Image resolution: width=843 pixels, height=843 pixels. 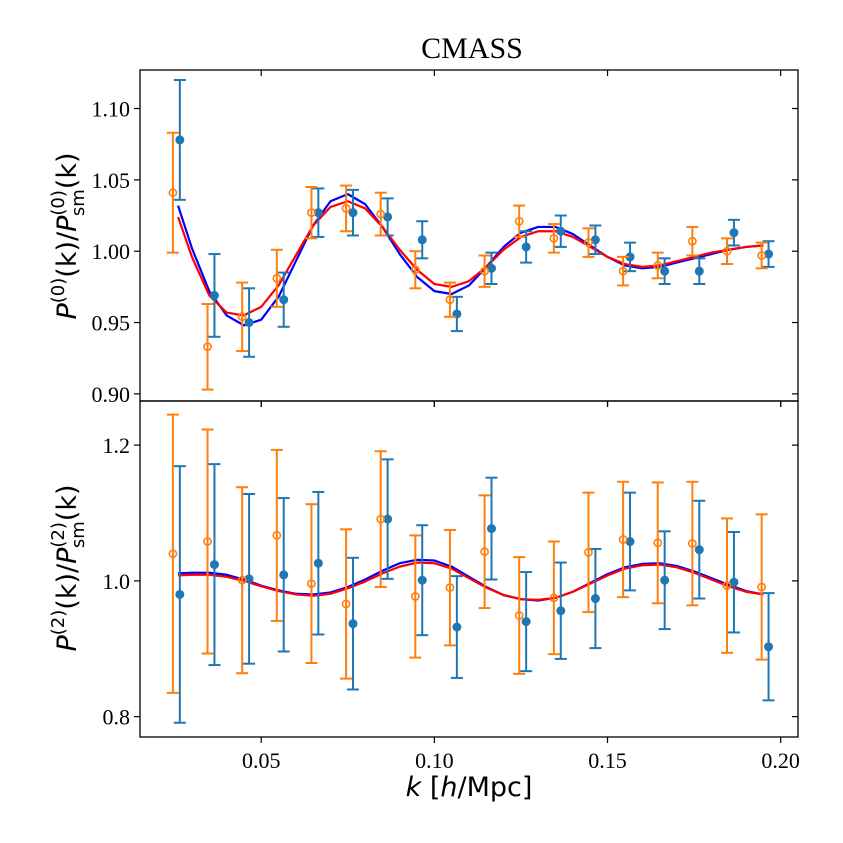 I want to click on xlabel-h: h, so click(x=448, y=787).